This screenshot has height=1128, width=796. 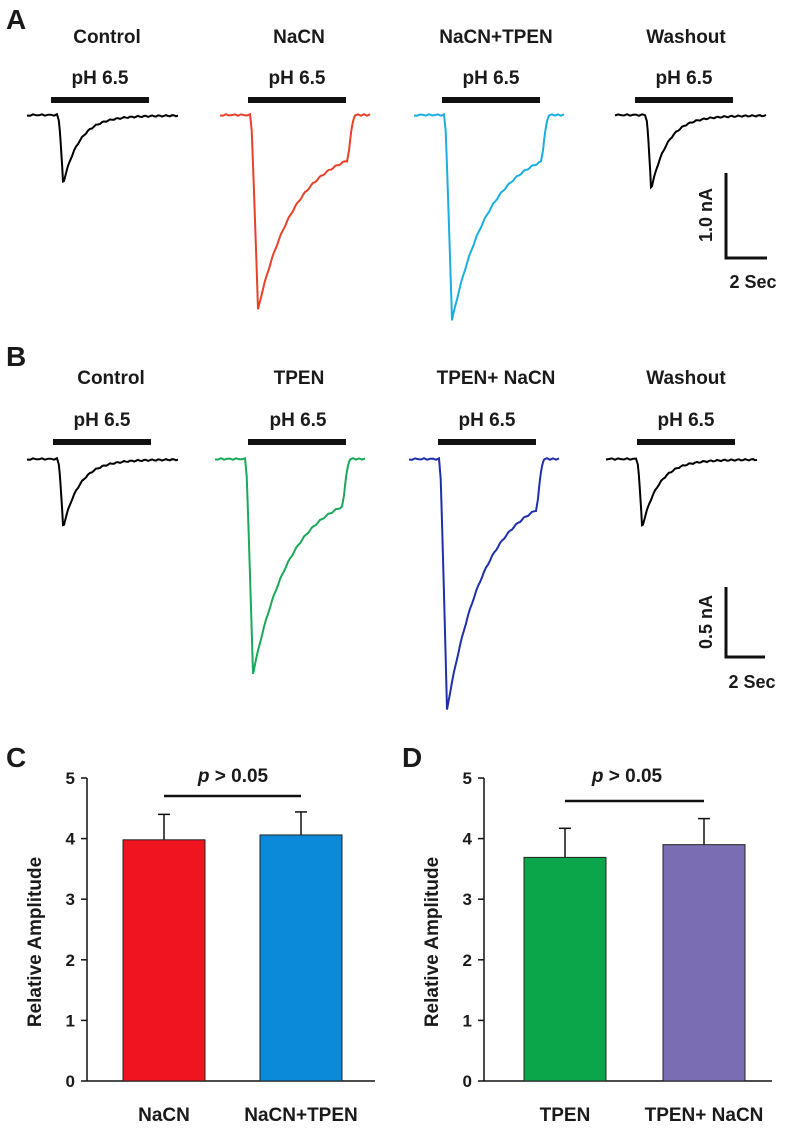 What do you see at coordinates (467, 1081) in the screenshot?
I see `y-tick-label-d-0: 0` at bounding box center [467, 1081].